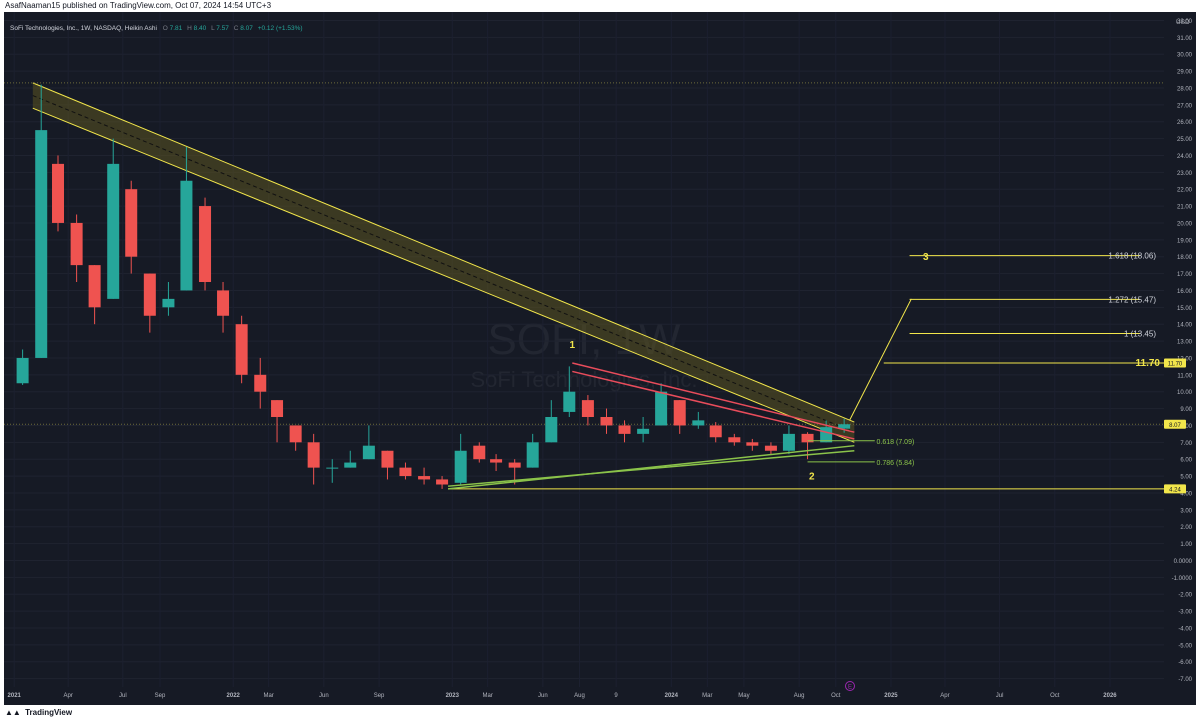 The width and height of the screenshot is (1200, 721). What do you see at coordinates (880, 359) in the screenshot?
I see `wave-path-line` at bounding box center [880, 359].